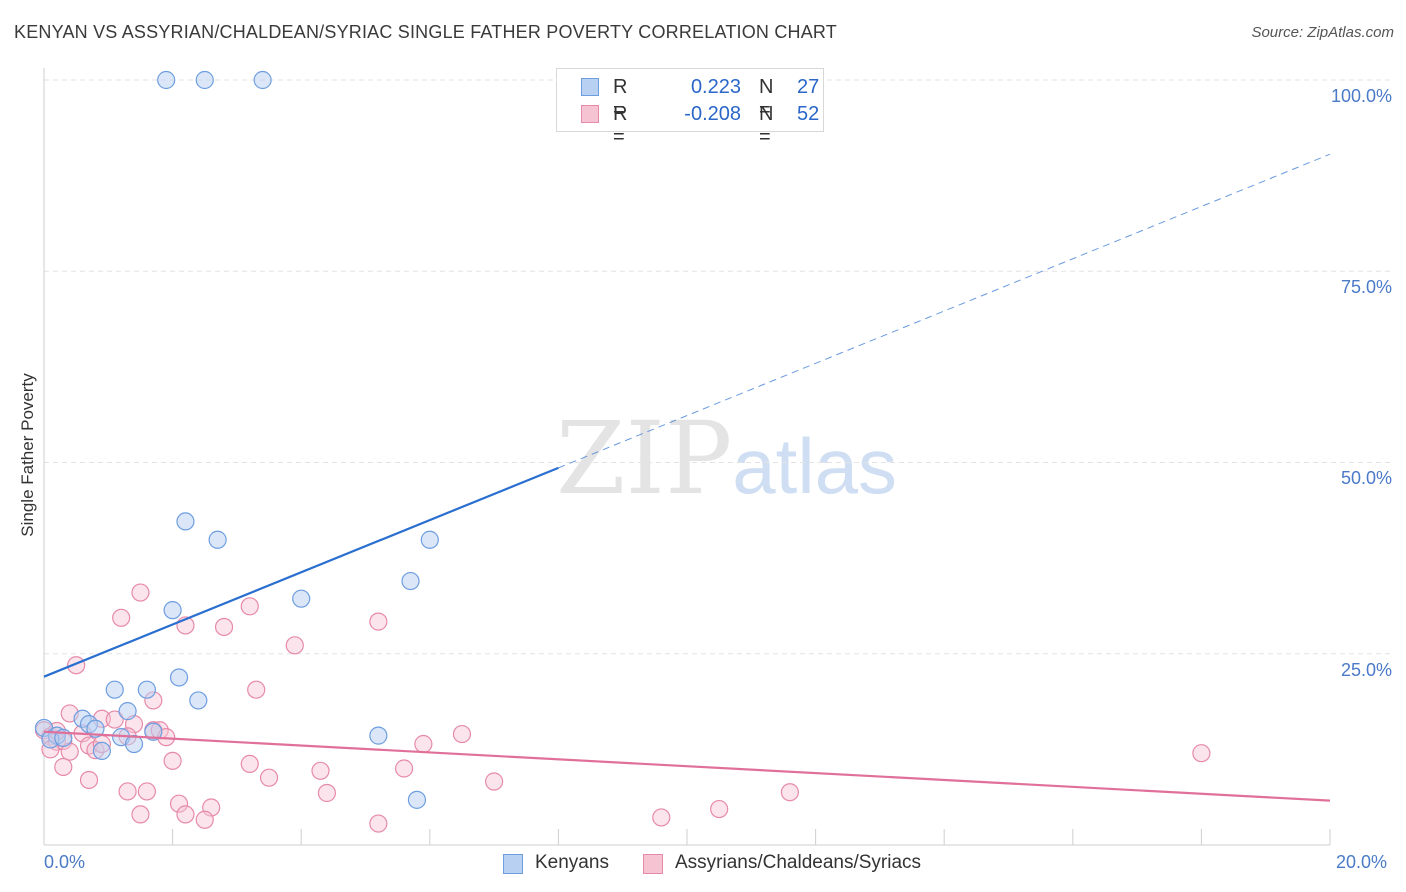 The height and width of the screenshot is (892, 1406). I want to click on kenyans-swatch, so click(590, 87).